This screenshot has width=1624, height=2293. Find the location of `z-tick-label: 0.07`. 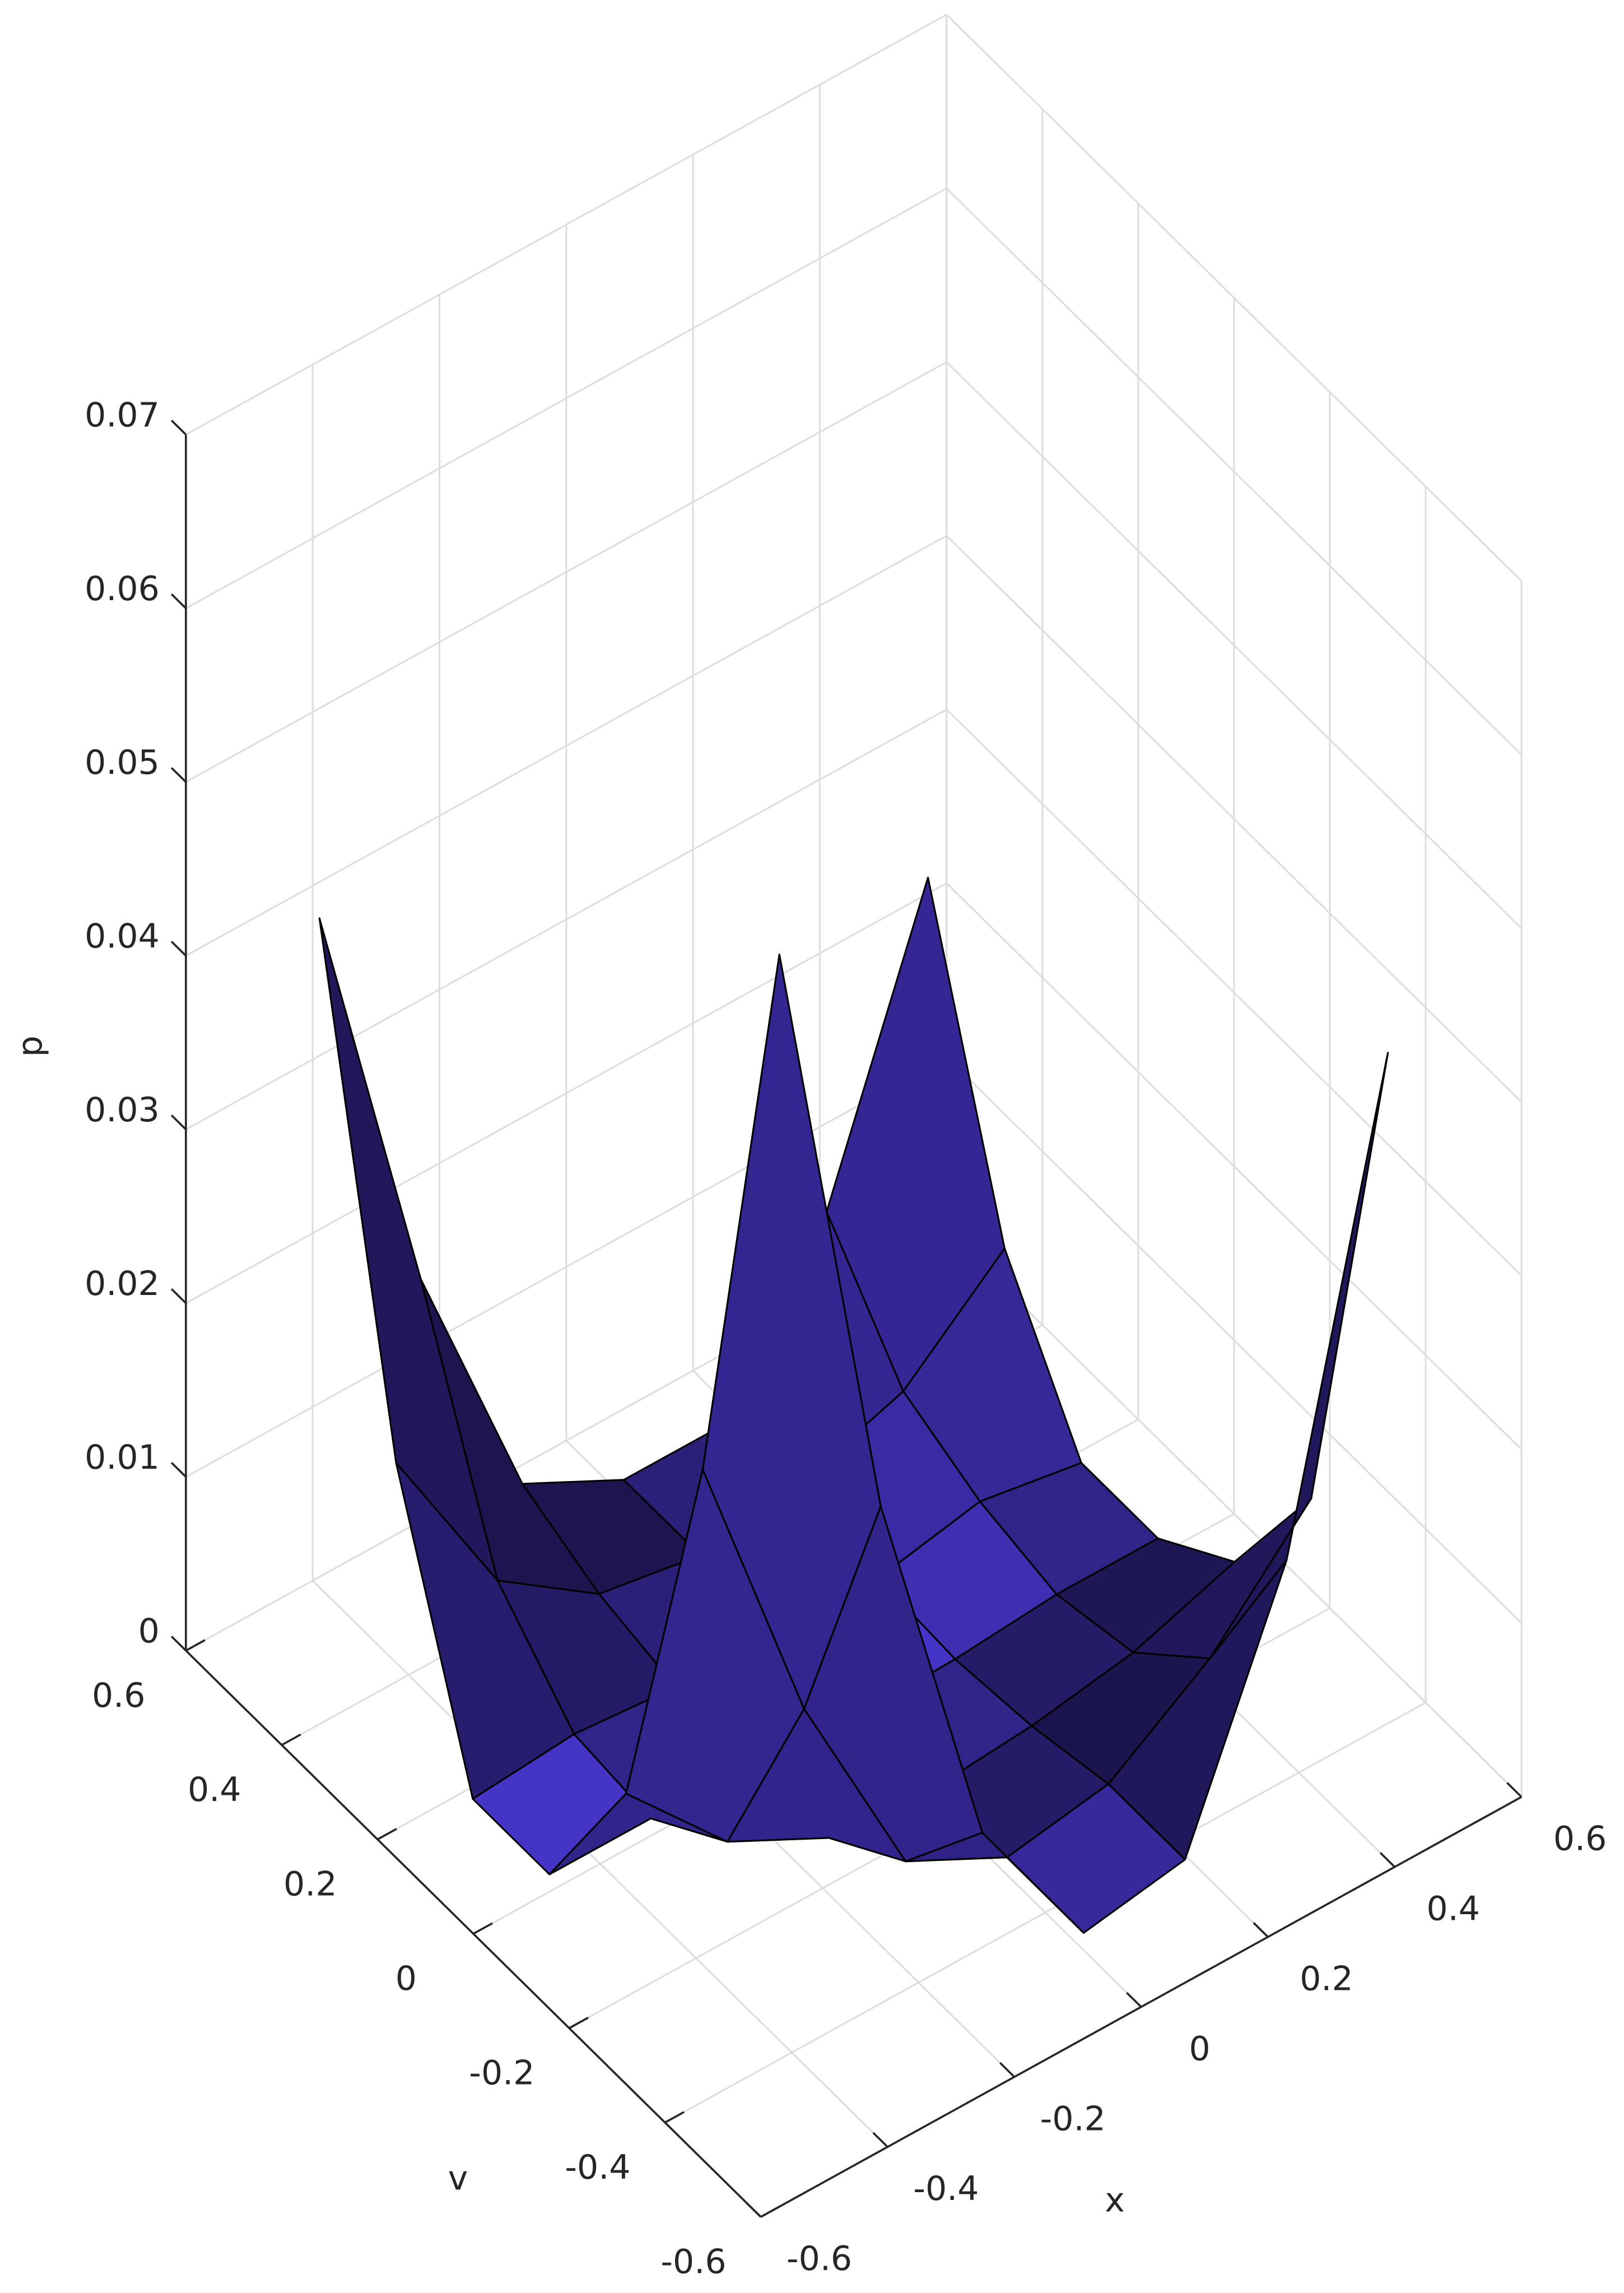

z-tick-label: 0.07 is located at coordinates (122, 415).